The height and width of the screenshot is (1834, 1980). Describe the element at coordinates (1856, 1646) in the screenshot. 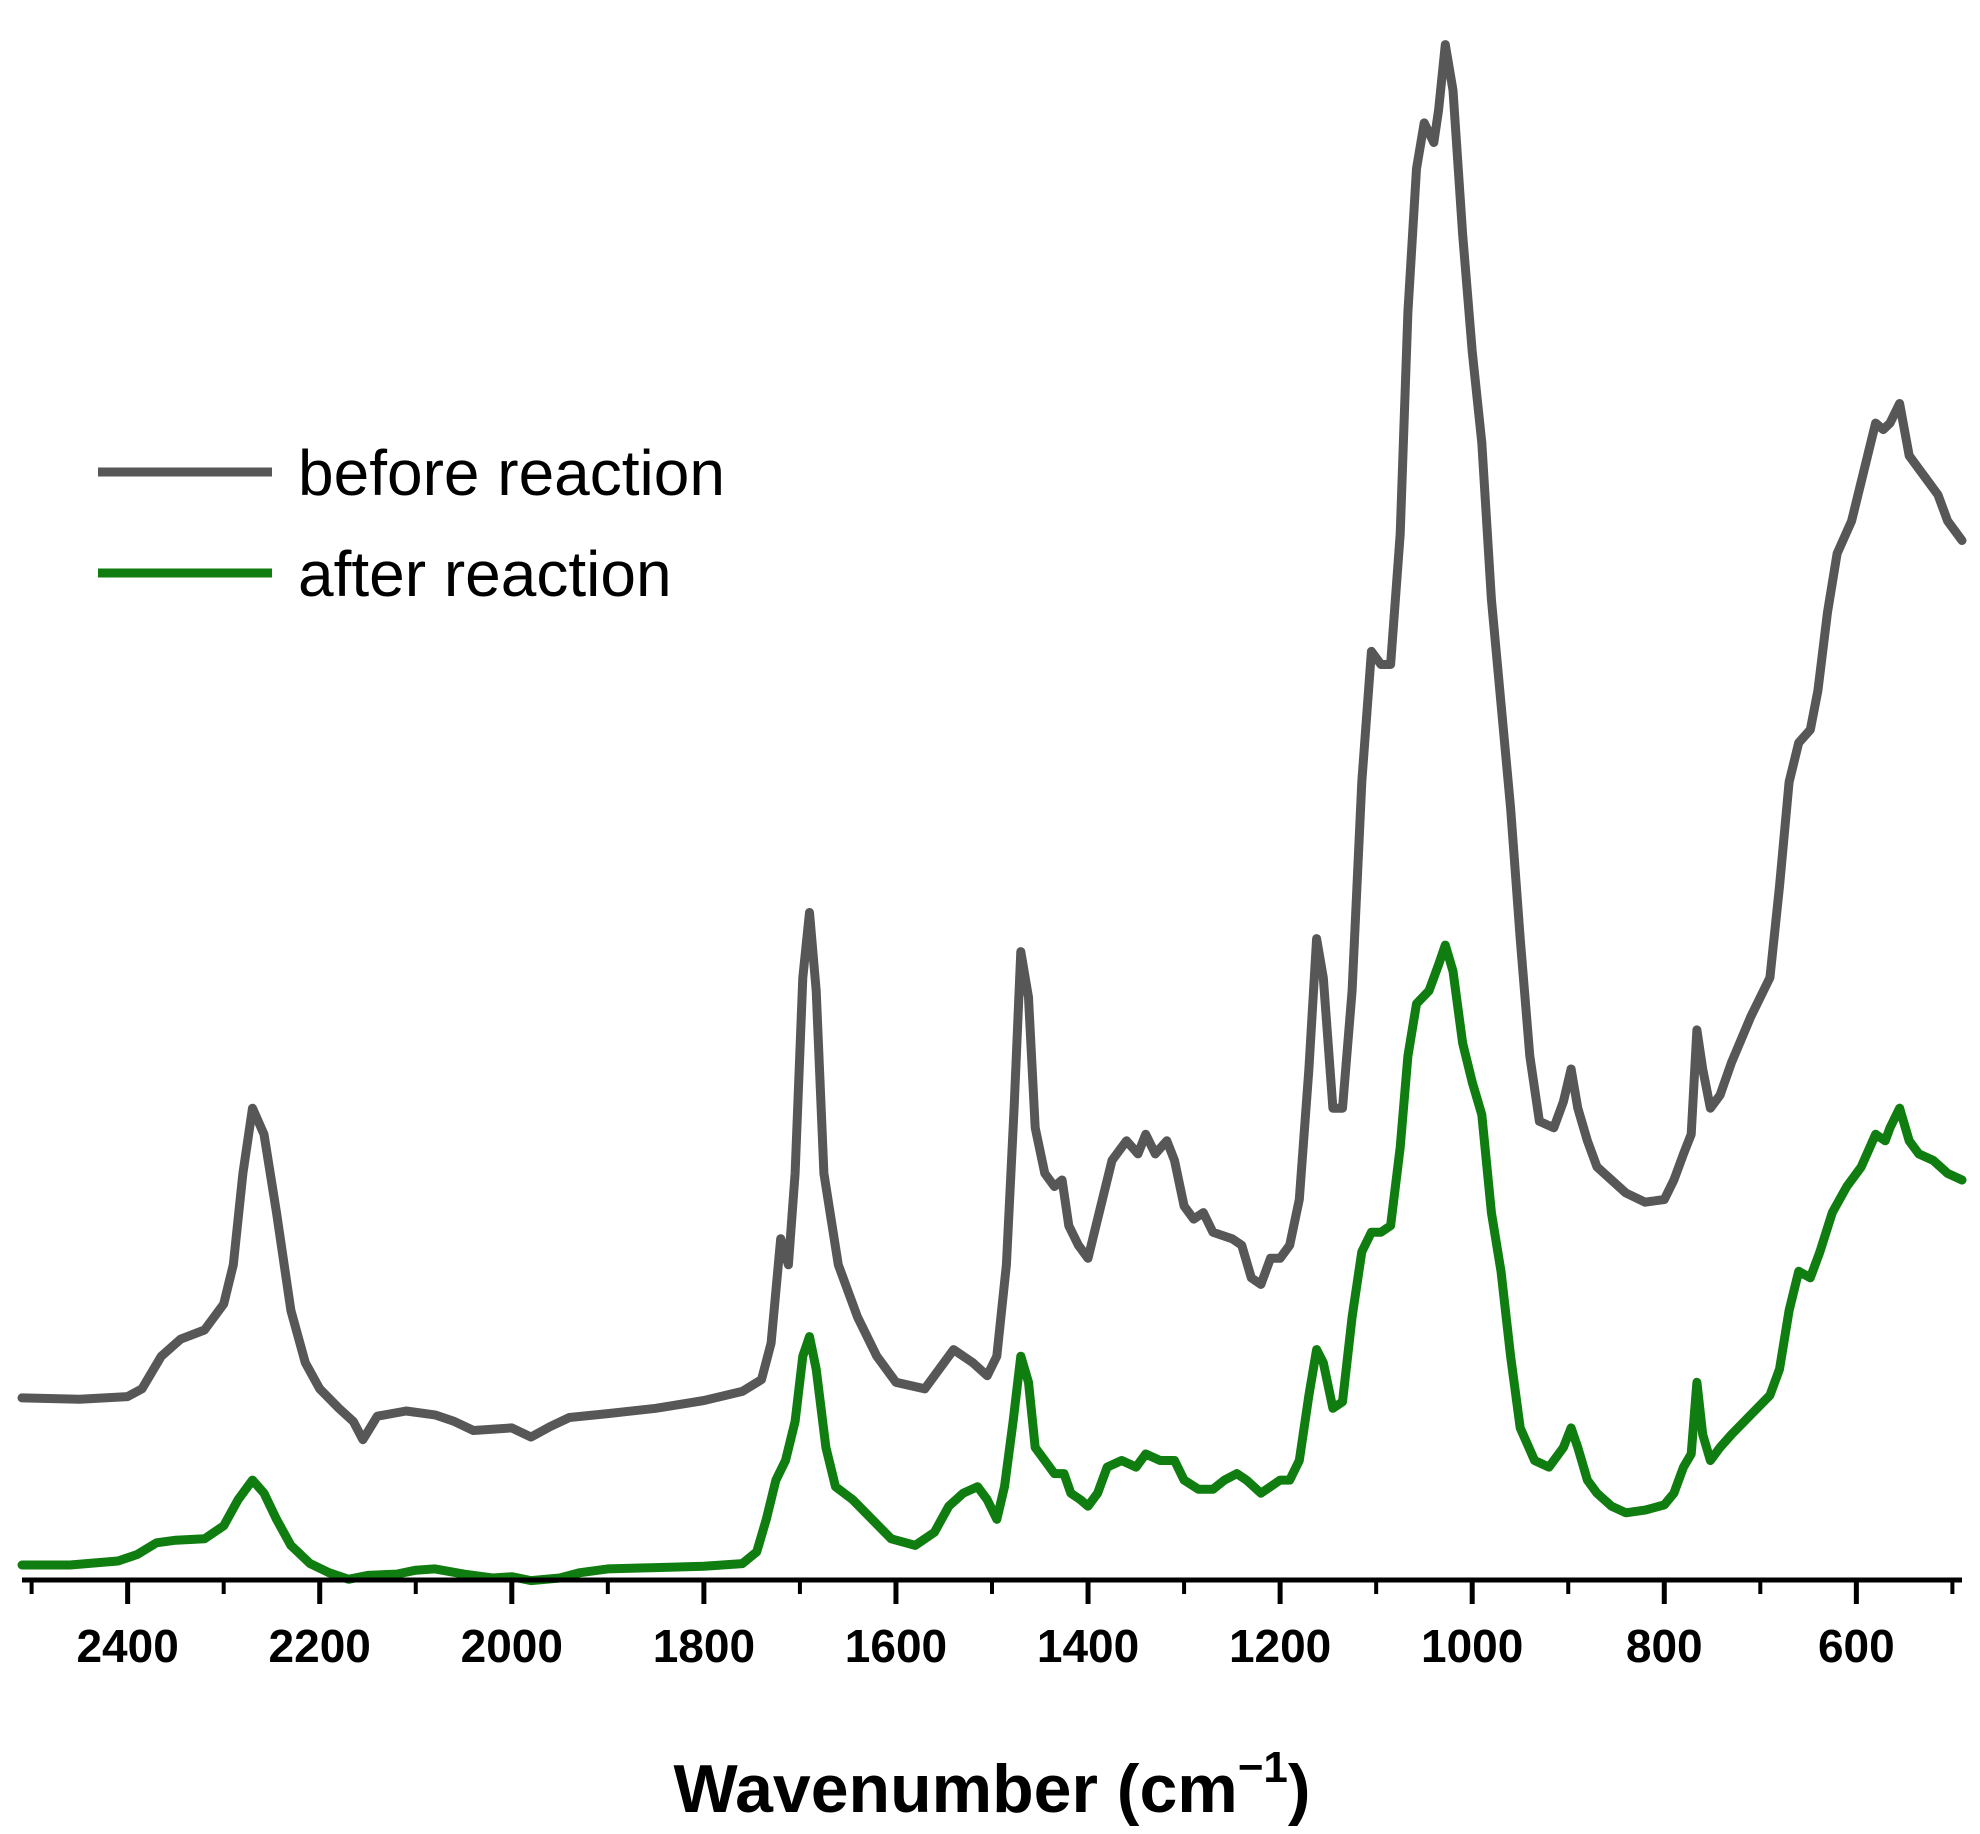

I see `x-tick-label-600: 600` at that location.